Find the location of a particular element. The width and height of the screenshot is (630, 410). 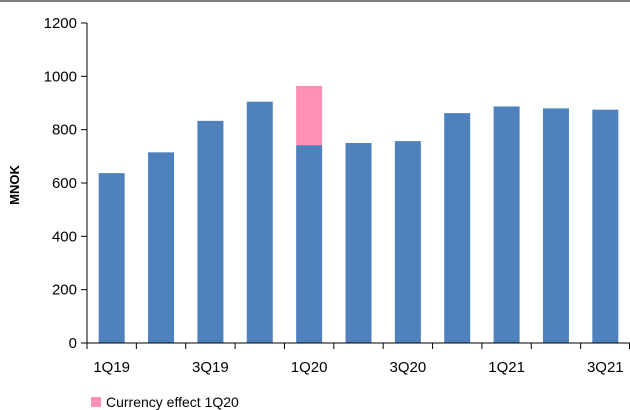

legend-label-currency-effect: Currency effect 1Q20 is located at coordinates (172, 402).